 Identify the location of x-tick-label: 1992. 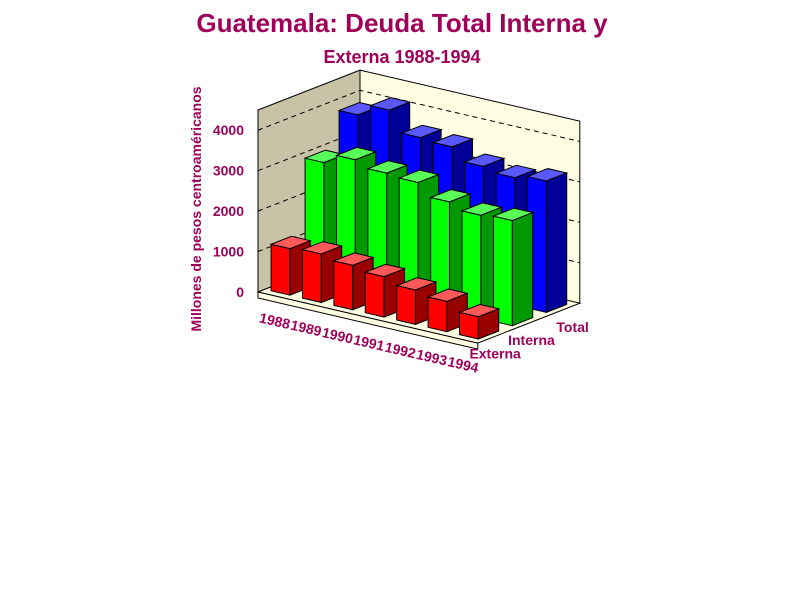
(400, 350).